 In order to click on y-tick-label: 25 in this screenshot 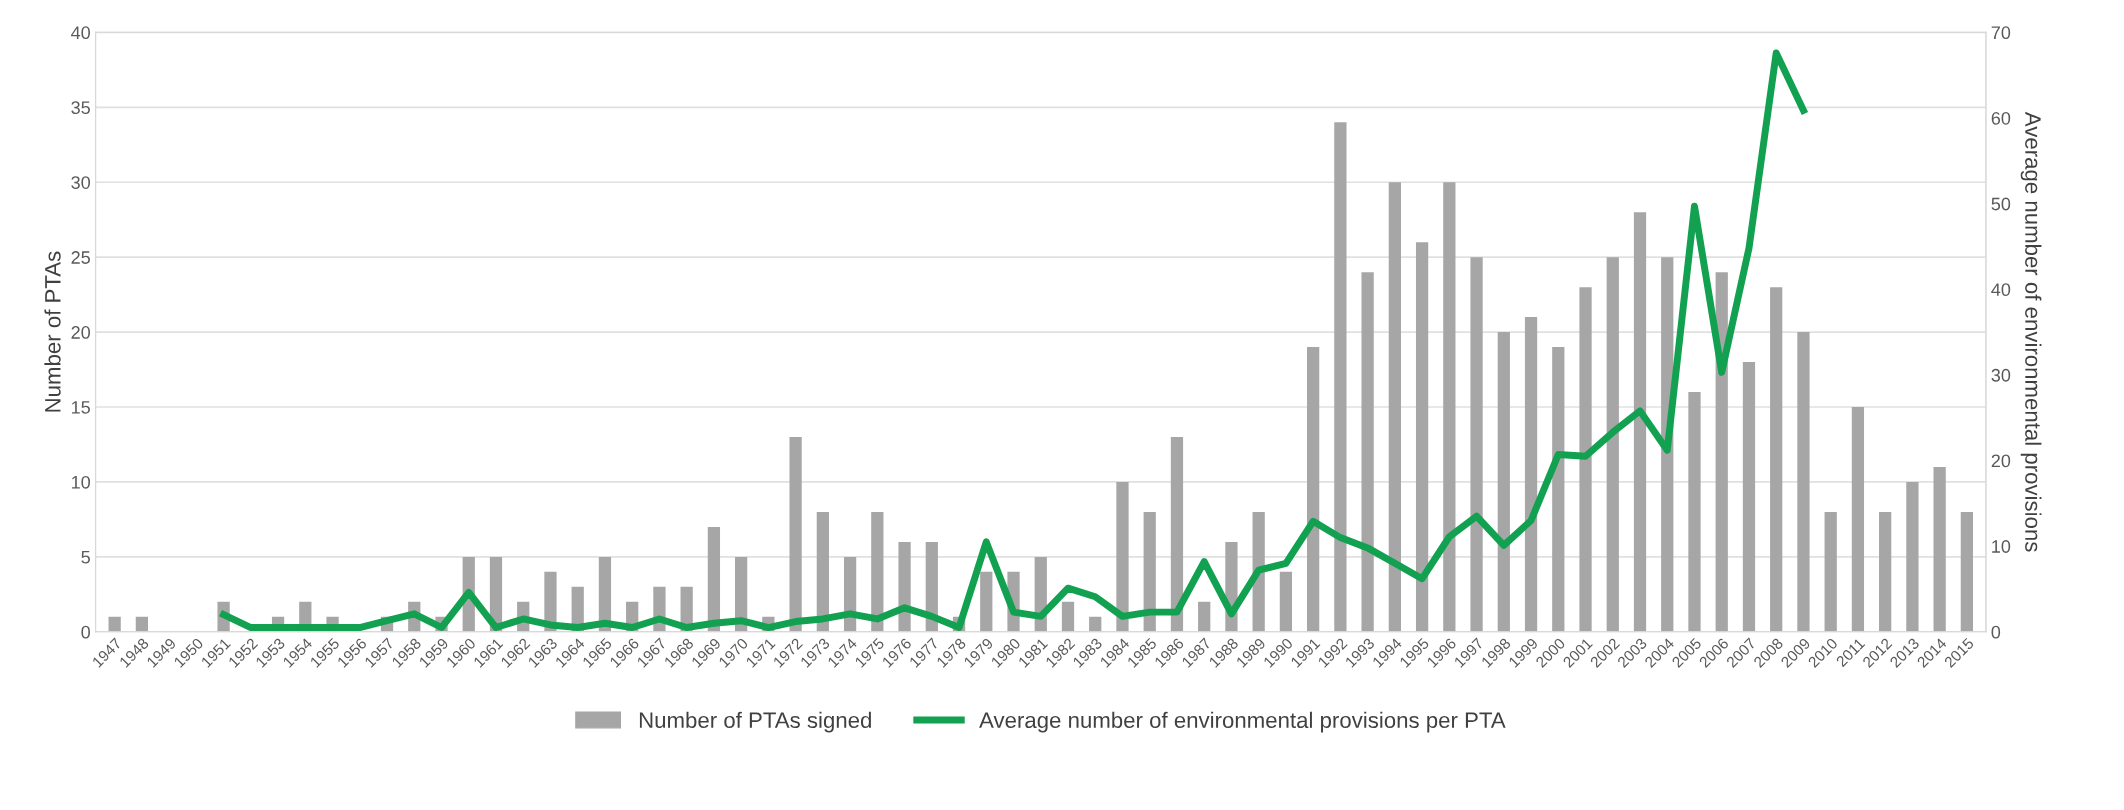, I will do `click(80, 257)`.